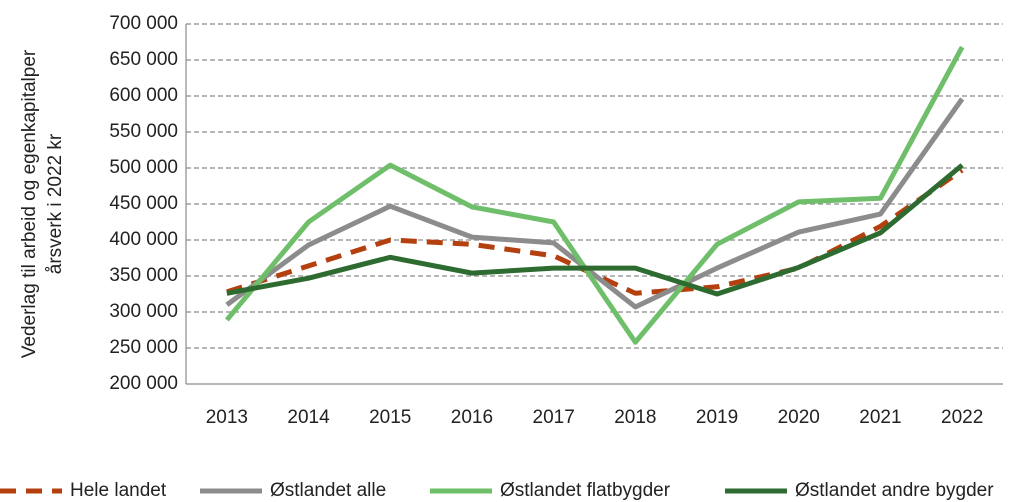 This screenshot has height=502, width=1029. Describe the element at coordinates (143, 23) in the screenshot. I see `y-tick-label: 700 000` at that location.